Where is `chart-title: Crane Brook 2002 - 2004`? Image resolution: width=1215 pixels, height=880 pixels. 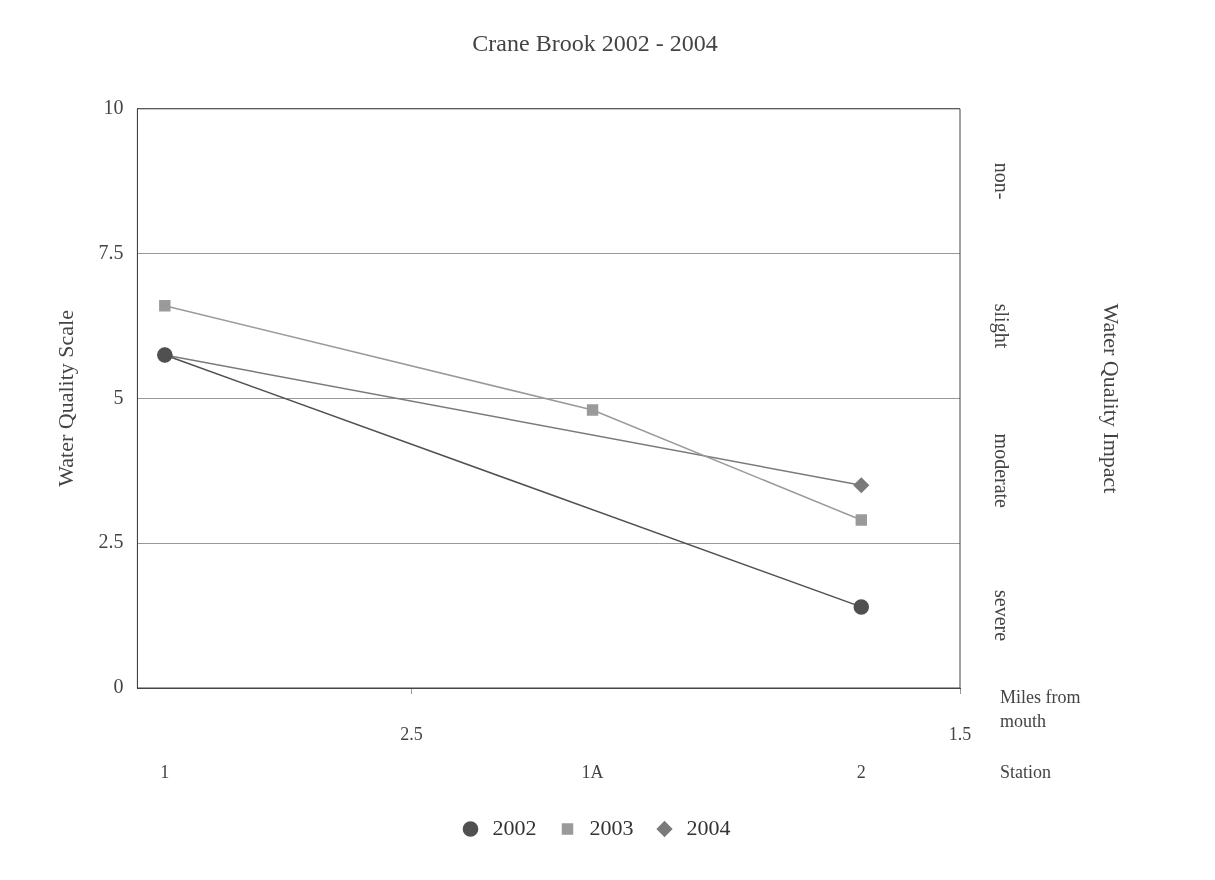
chart-title: Crane Brook 2002 - 2004 is located at coordinates (595, 42).